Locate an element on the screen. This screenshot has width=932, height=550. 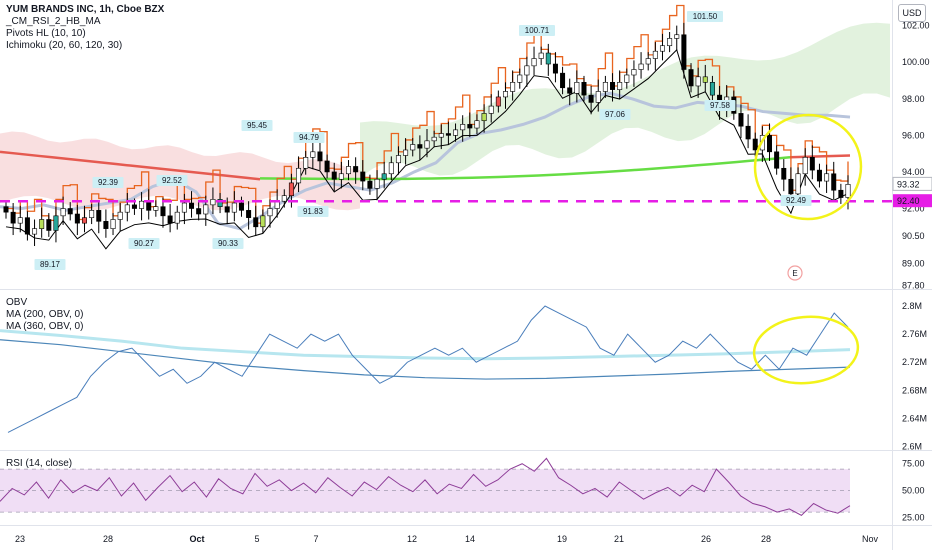
time-axis-tick: 7 is located at coordinates (315, 539).